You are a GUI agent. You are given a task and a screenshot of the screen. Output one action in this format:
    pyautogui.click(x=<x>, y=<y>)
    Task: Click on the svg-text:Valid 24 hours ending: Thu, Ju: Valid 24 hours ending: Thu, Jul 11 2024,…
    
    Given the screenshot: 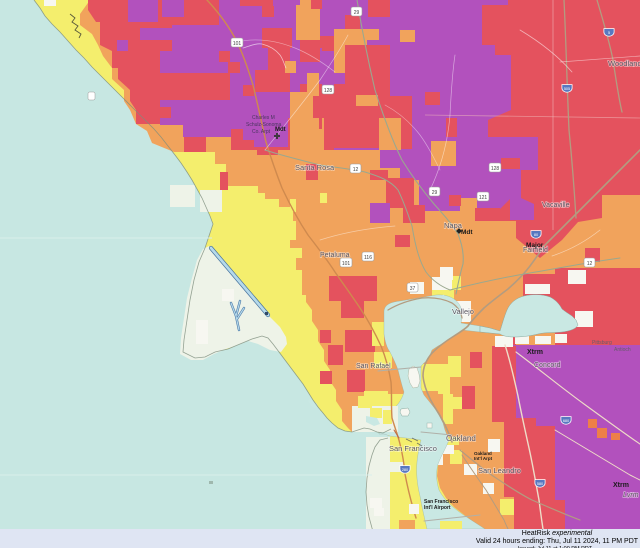 What is the action you would take?
    pyautogui.click(x=557, y=541)
    